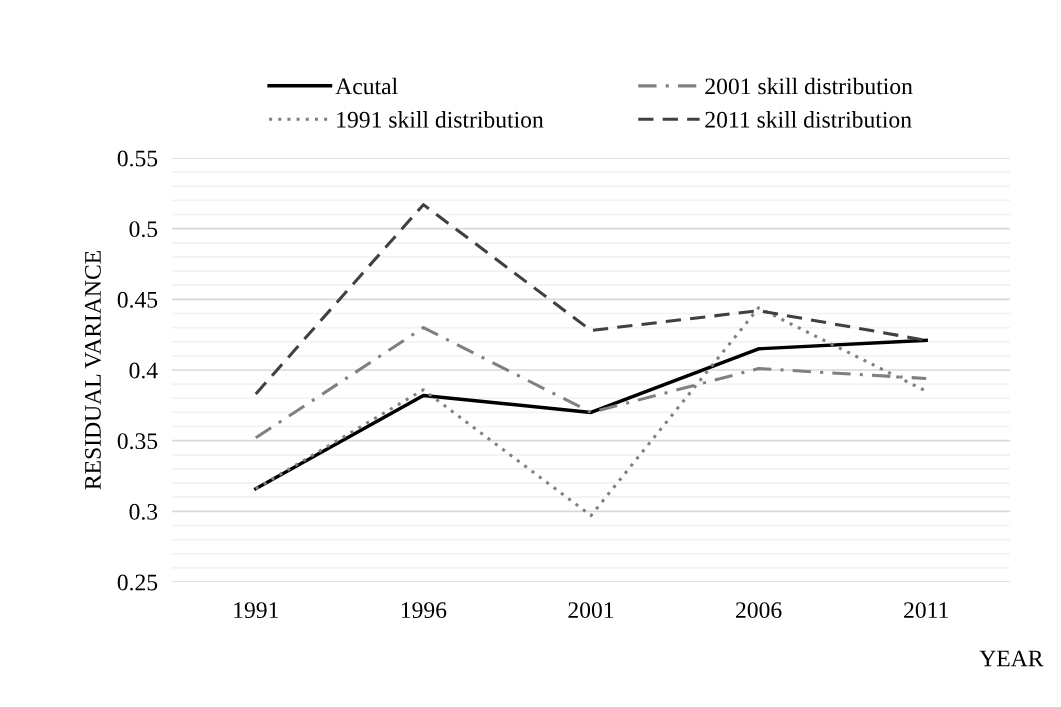 This screenshot has width=1061, height=707. I want to click on x-tick-label: 1991, so click(256, 610).